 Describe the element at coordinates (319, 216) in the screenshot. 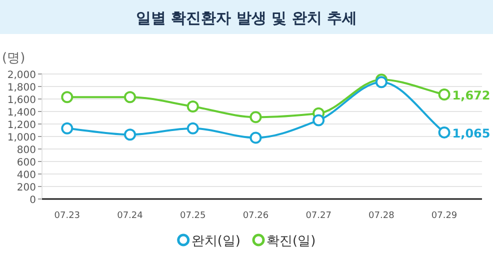

I see `x-tick-label: 07.27` at that location.